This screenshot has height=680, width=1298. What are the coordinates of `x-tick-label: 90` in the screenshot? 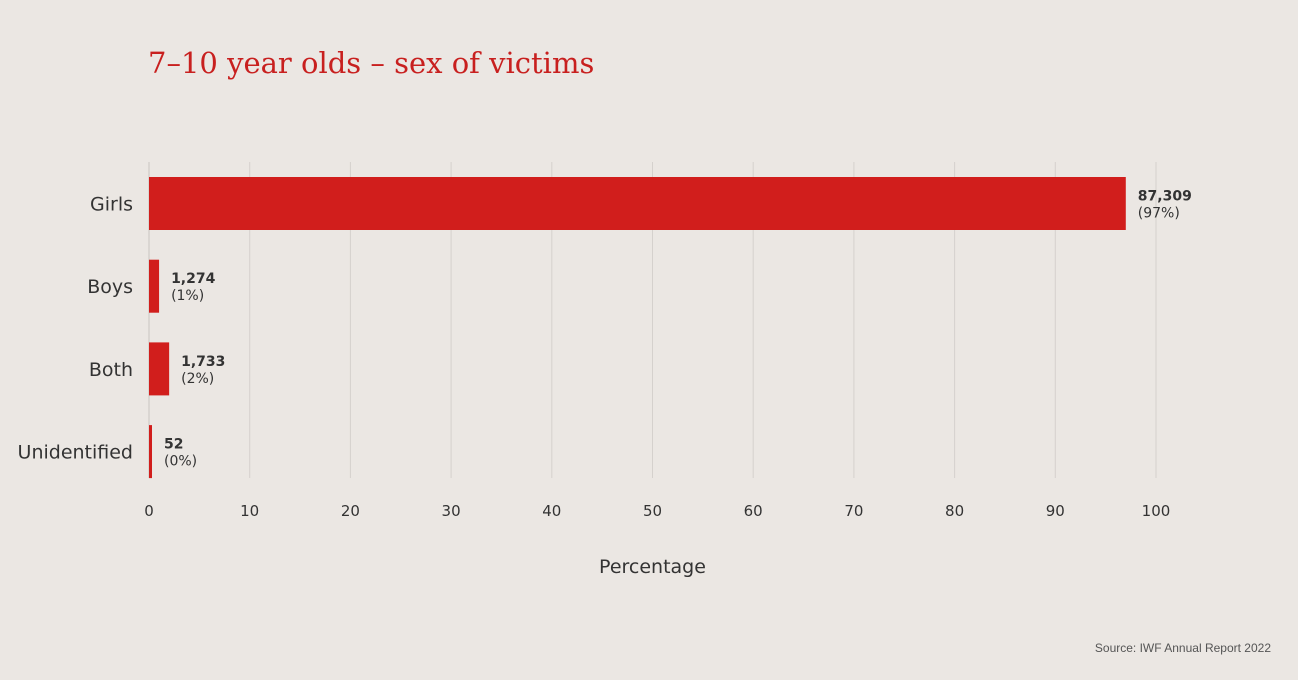 It's located at (1055, 511).